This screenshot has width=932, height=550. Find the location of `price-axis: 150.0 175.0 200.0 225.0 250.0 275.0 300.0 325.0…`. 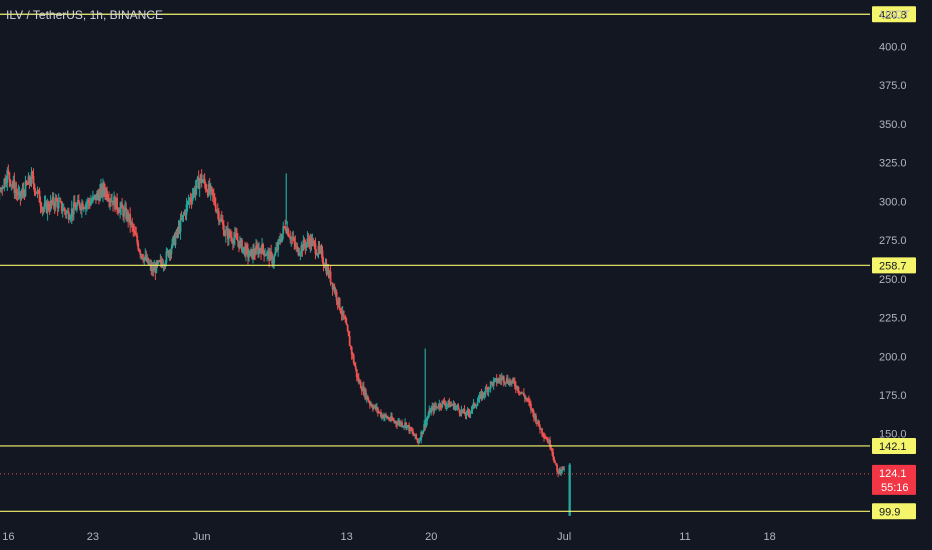

price-axis: 150.0 175.0 200.0 225.0 250.0 275.0 300.0 325.0… is located at coordinates (893, 240).